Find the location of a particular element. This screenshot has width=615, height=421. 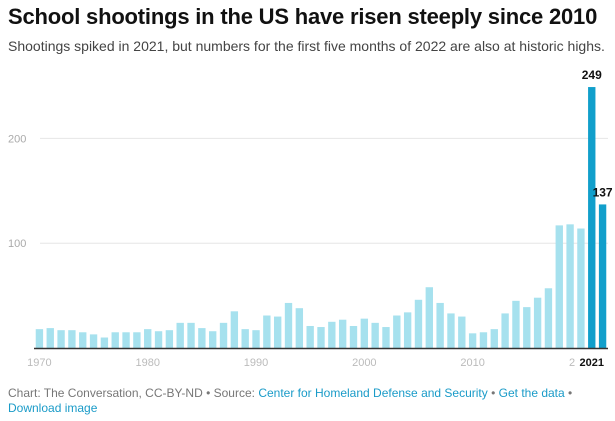

x-tick-label: 1990 is located at coordinates (256, 363).